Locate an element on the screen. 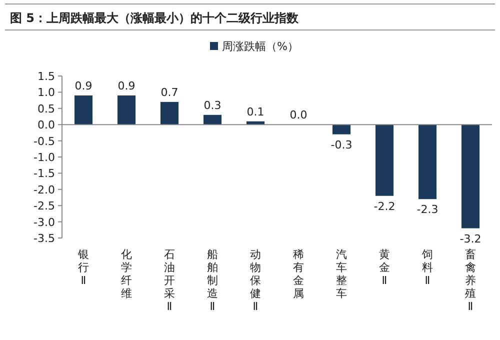 The image size is (500, 340). x-tick-label: 稀有金属 is located at coordinates (298, 274).